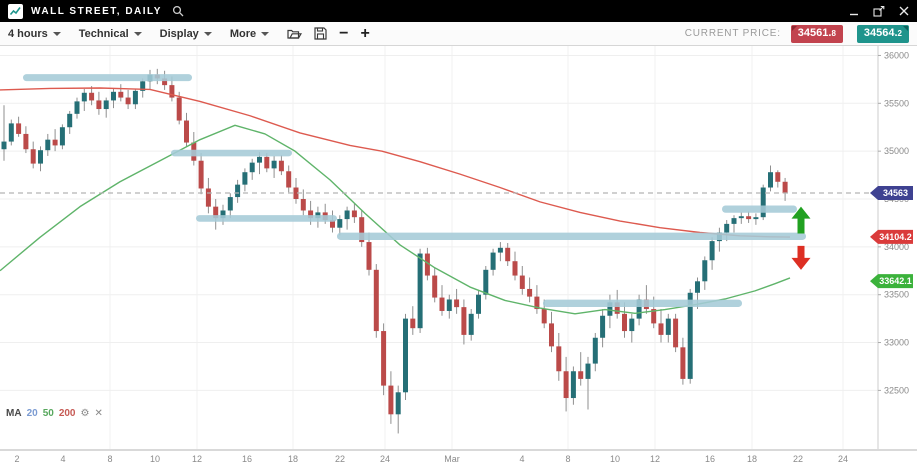 This screenshot has height=466, width=917. What do you see at coordinates (896, 103) in the screenshot?
I see `svg-text: 35500` at bounding box center [896, 103].